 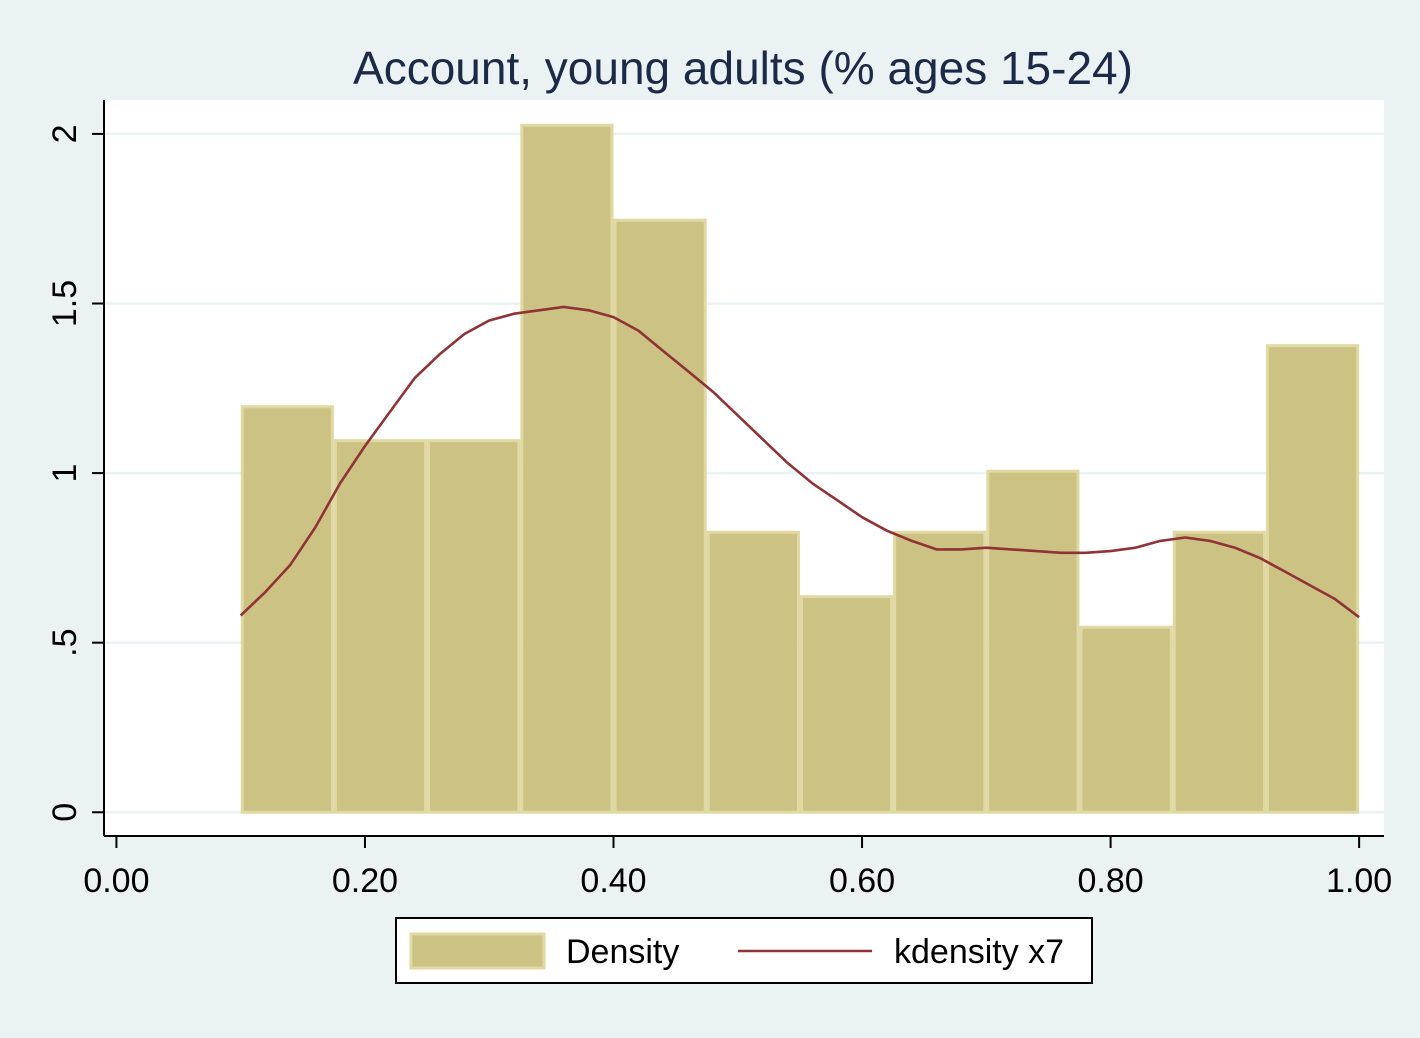 I want to click on legend-label-kdensity: kdensity x7, so click(x=979, y=952).